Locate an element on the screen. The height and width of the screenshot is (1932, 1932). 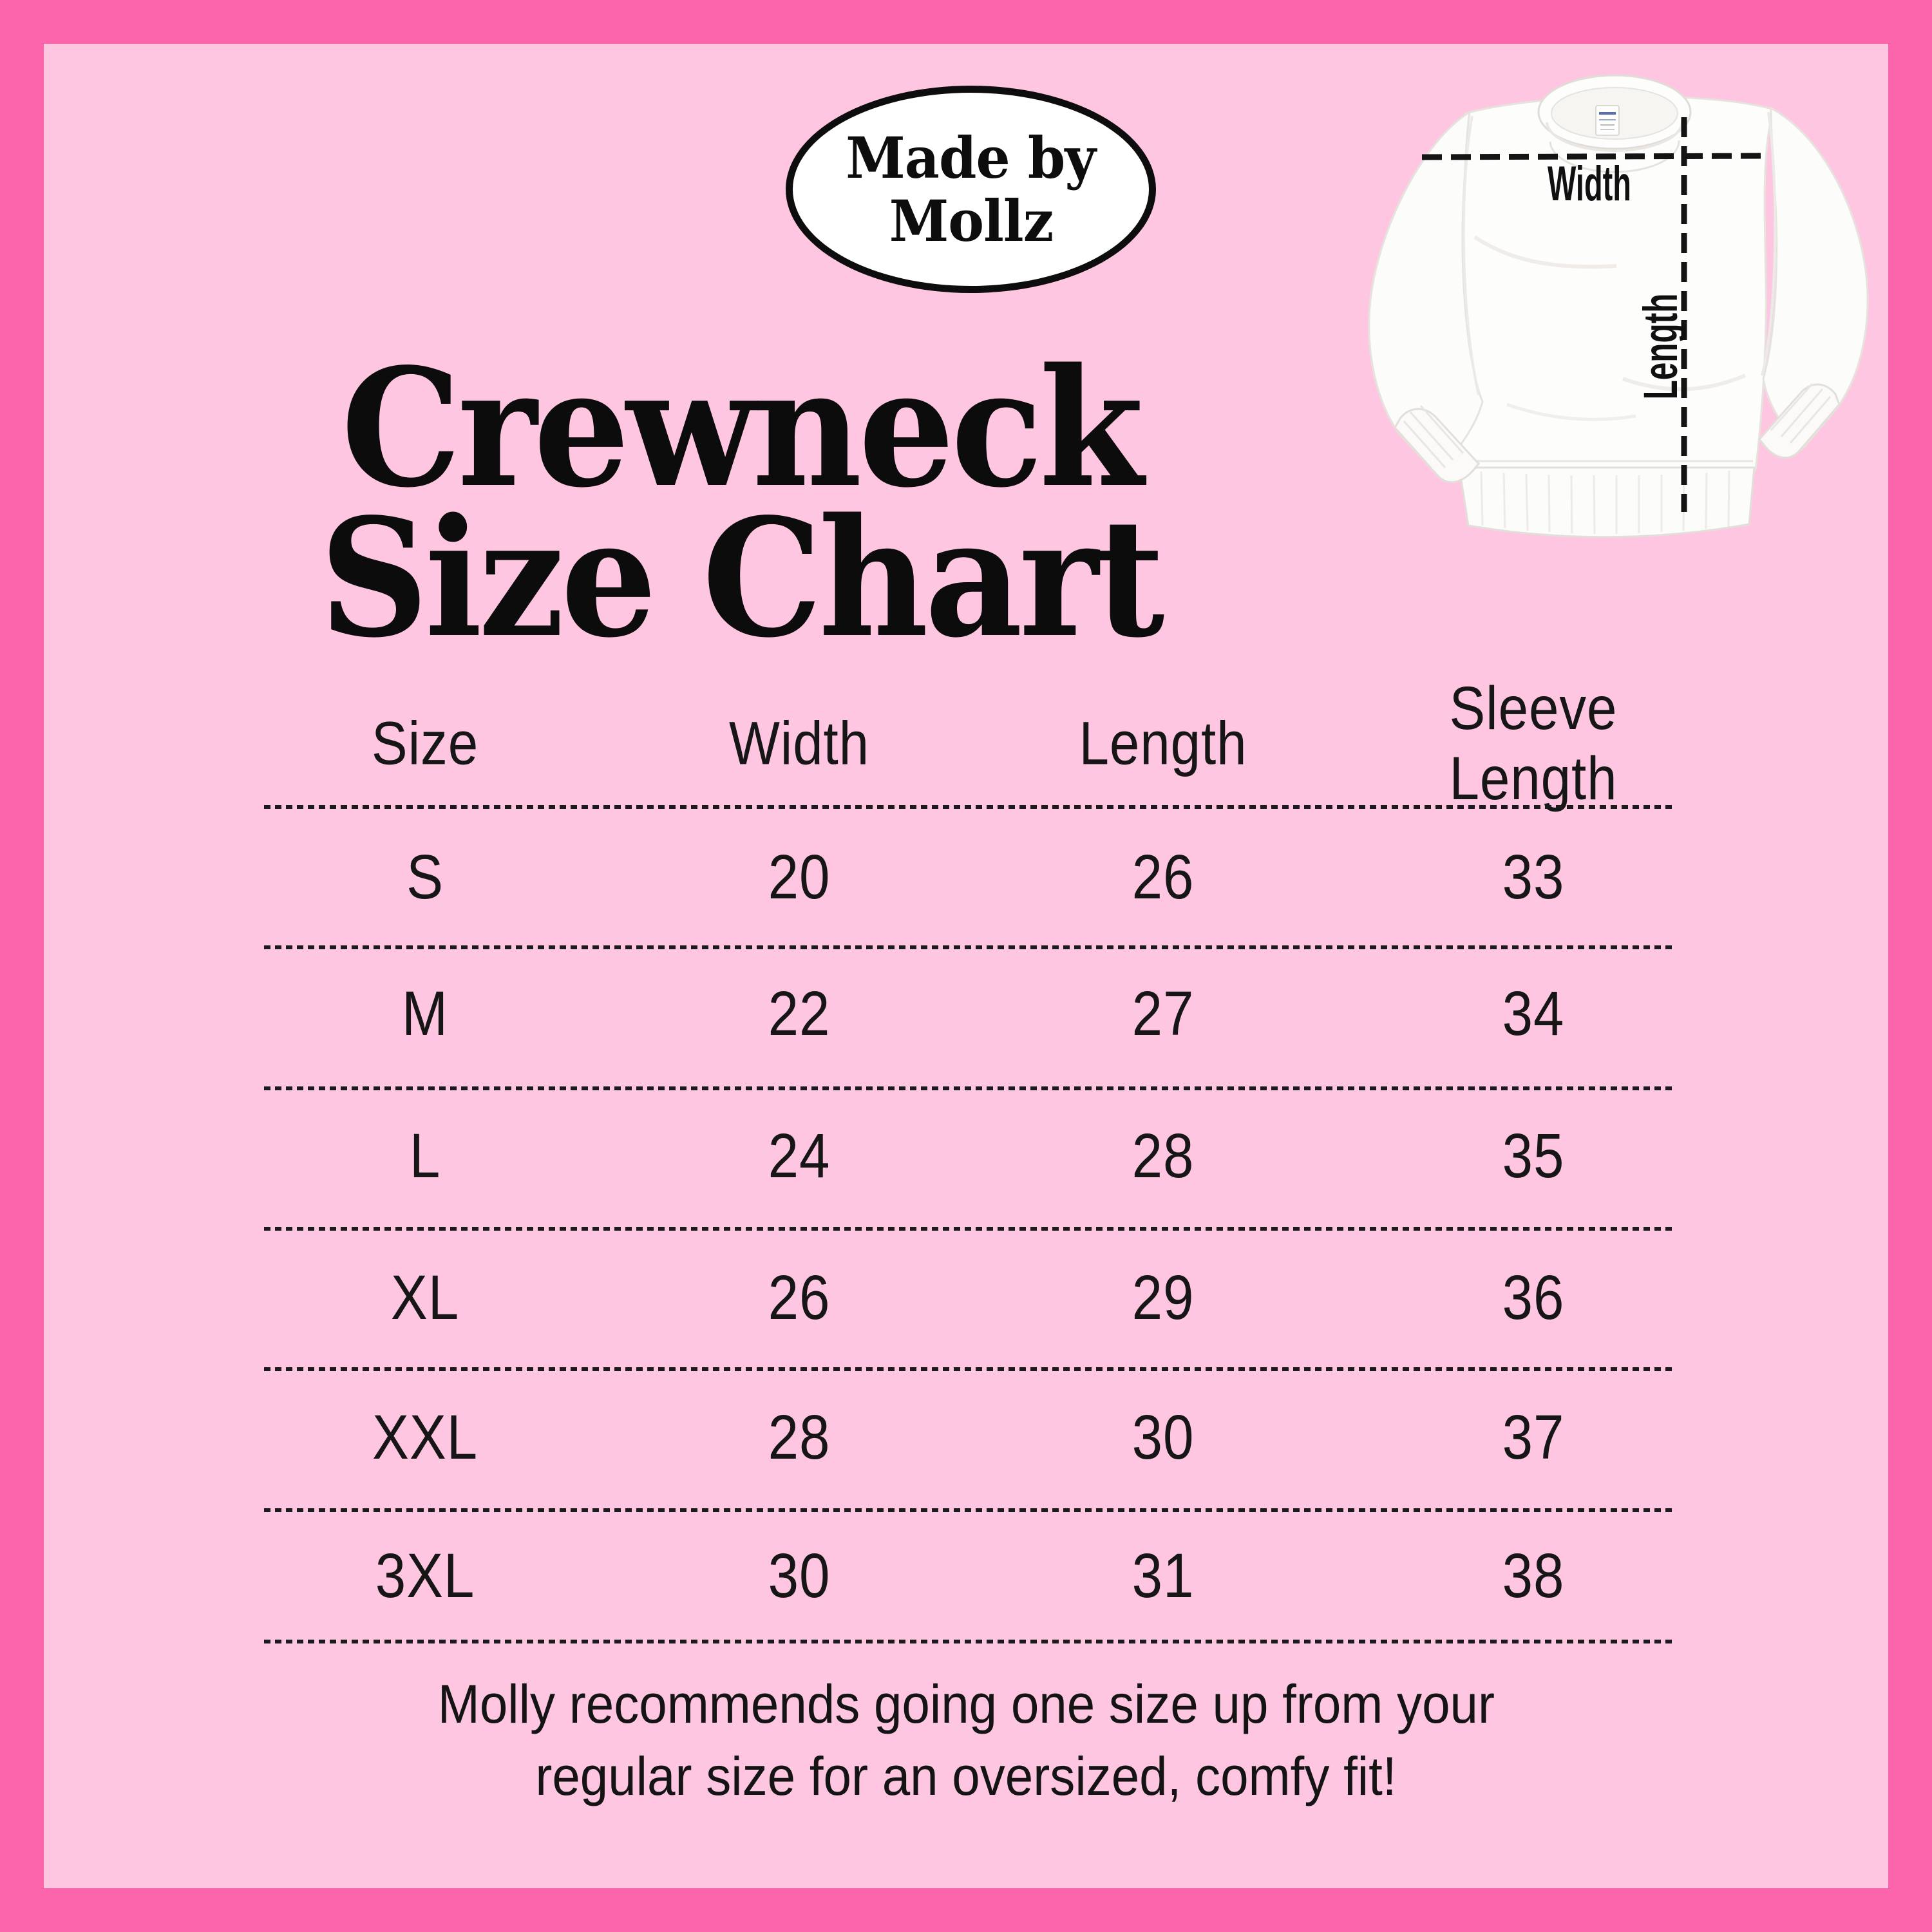
cell-length: 28 is located at coordinates (1163, 1156).